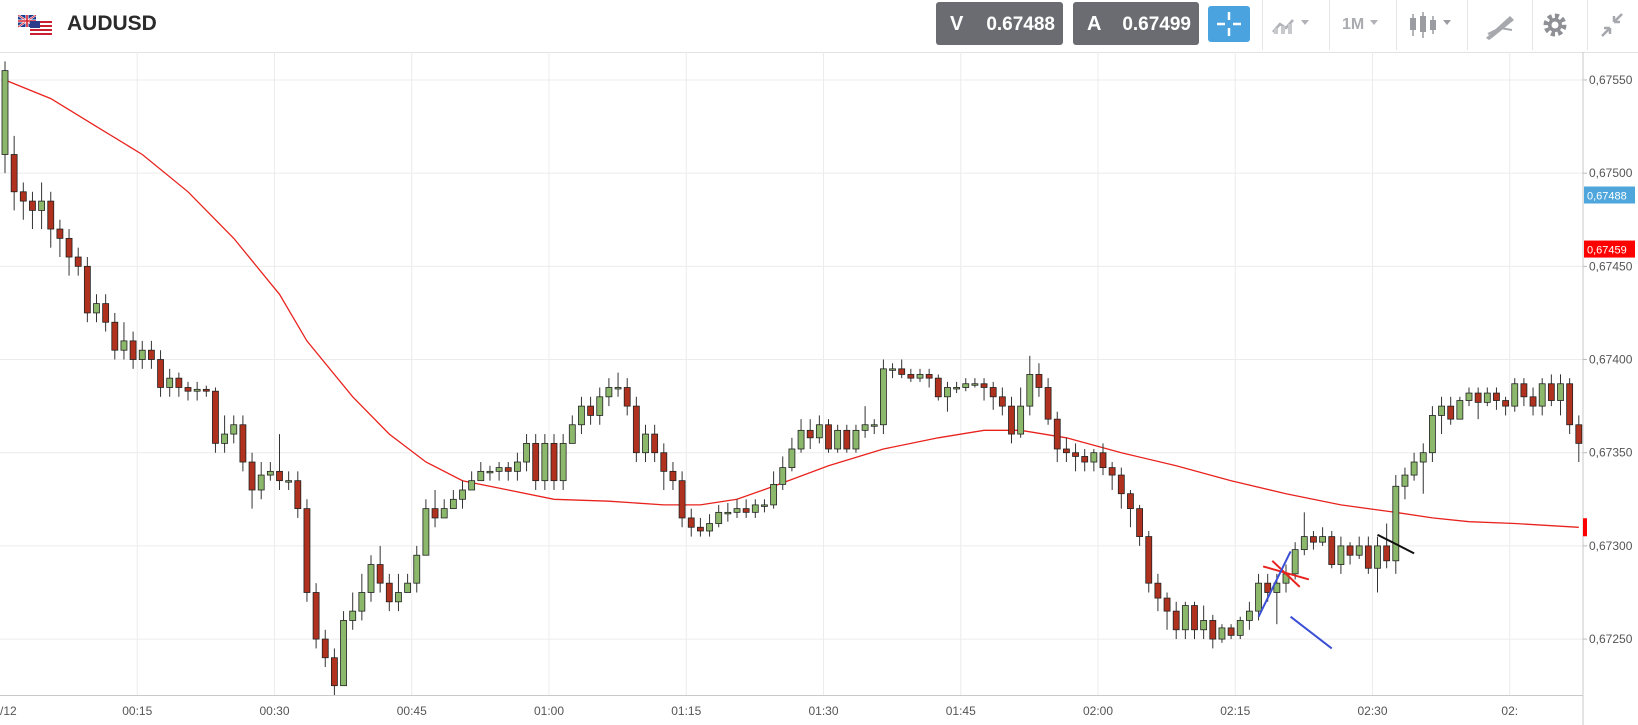  I want to click on price-tick-label: 0,67350, so click(1611, 453).